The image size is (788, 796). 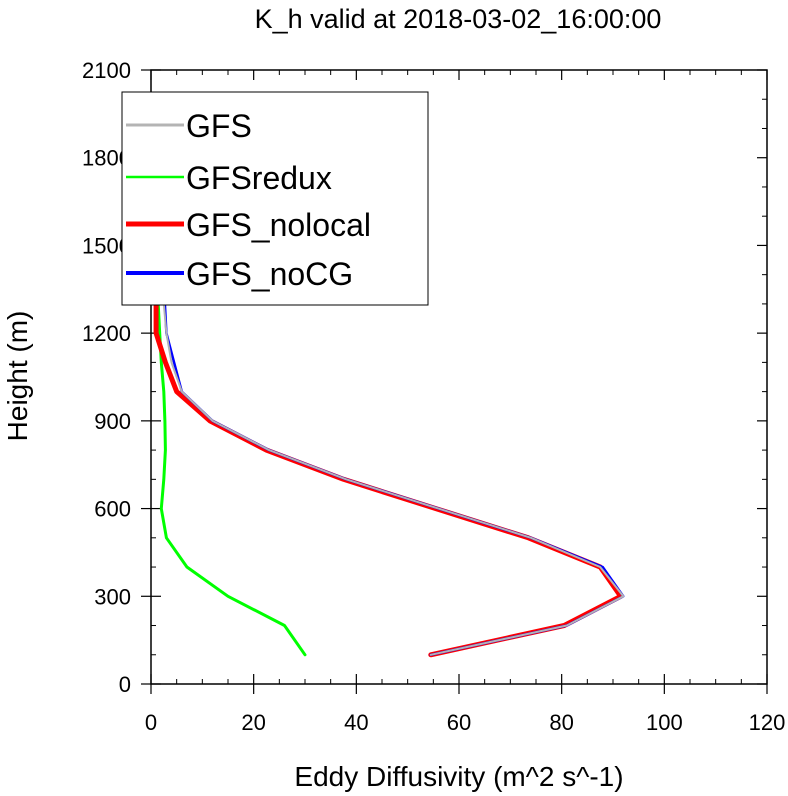 I want to click on legend-label: GFS_nolocal, so click(x=278, y=225).